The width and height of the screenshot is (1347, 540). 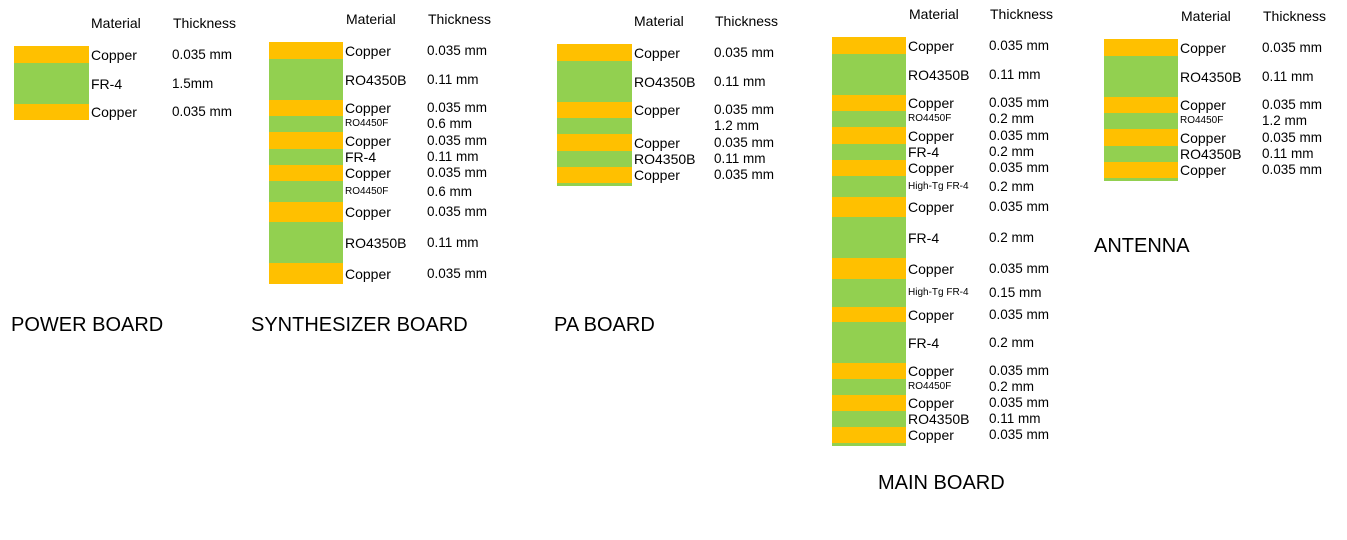 What do you see at coordinates (604, 325) in the screenshot?
I see `board-title: PA BOARD` at bounding box center [604, 325].